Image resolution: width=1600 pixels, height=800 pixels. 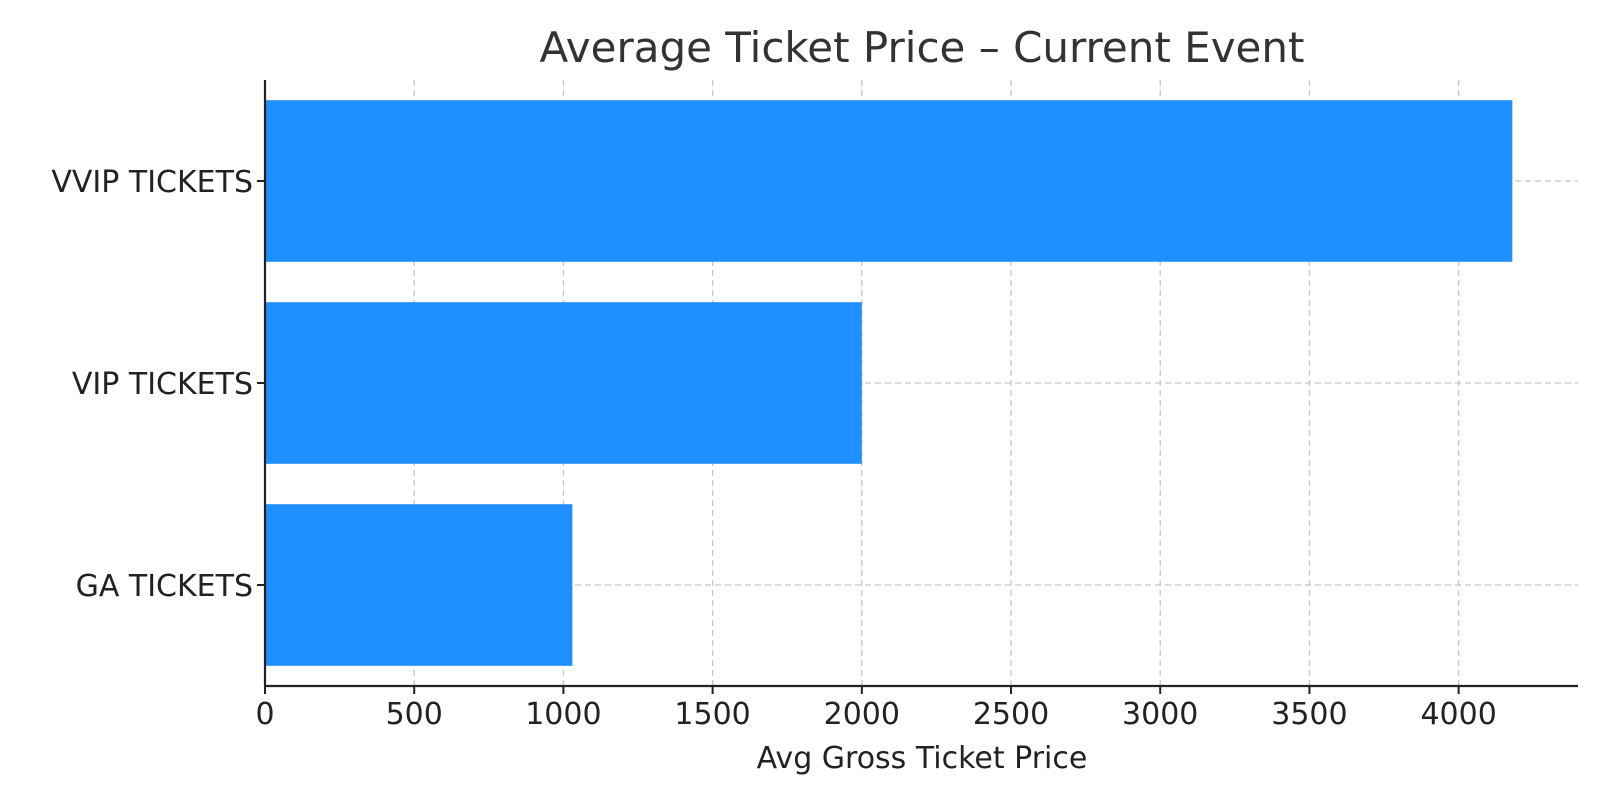 What do you see at coordinates (1011, 714) in the screenshot?
I see `x-tick-label: 2500` at bounding box center [1011, 714].